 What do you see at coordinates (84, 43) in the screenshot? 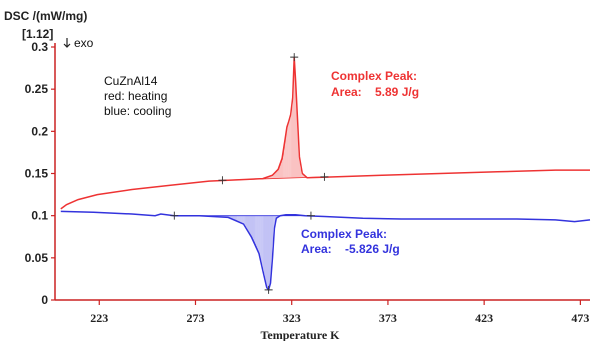
I see `exo-label: exo` at bounding box center [84, 43].